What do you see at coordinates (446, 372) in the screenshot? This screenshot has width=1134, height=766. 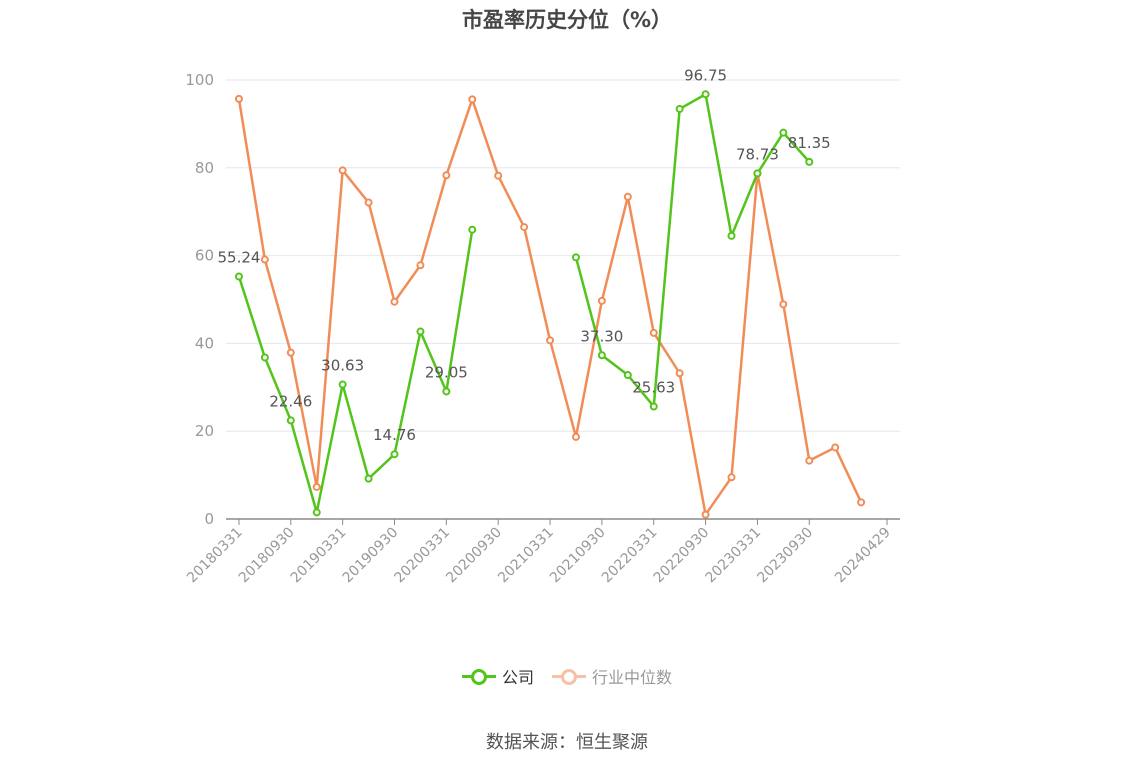 I see `data-label: 29.05` at bounding box center [446, 372].